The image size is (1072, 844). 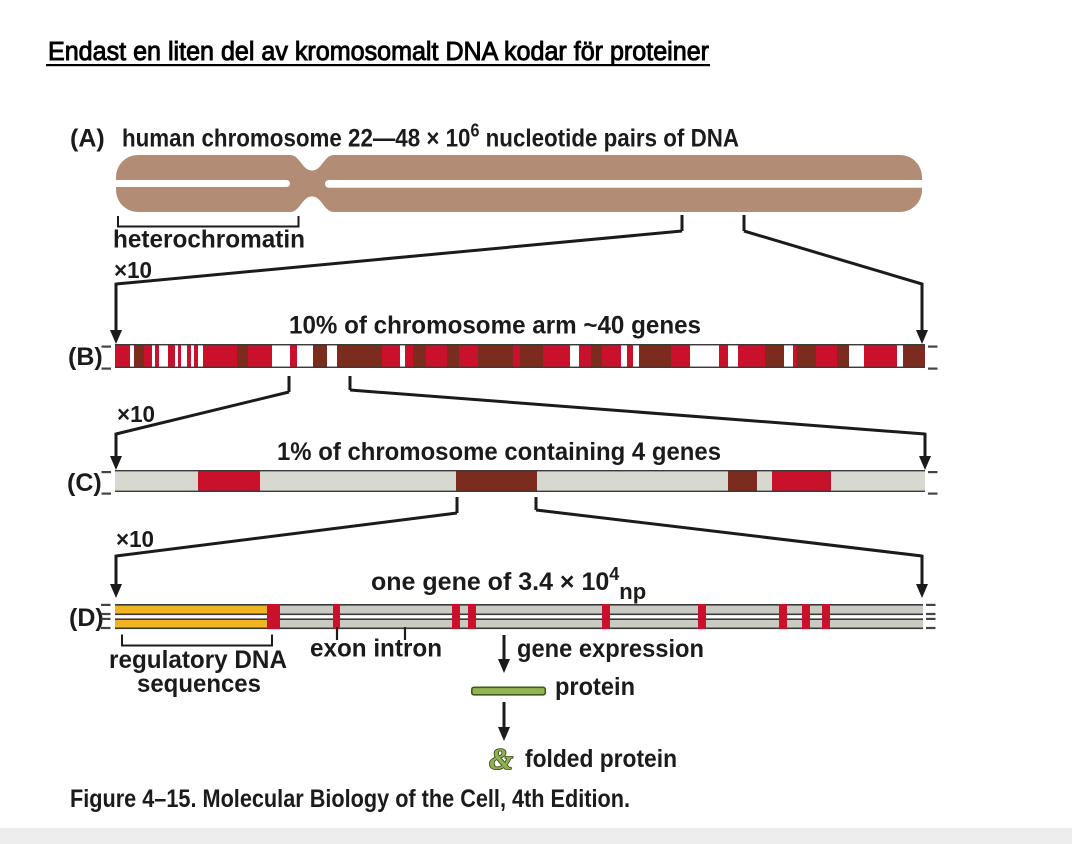 I want to click on svg-text: gene expression, so click(x=610, y=649).